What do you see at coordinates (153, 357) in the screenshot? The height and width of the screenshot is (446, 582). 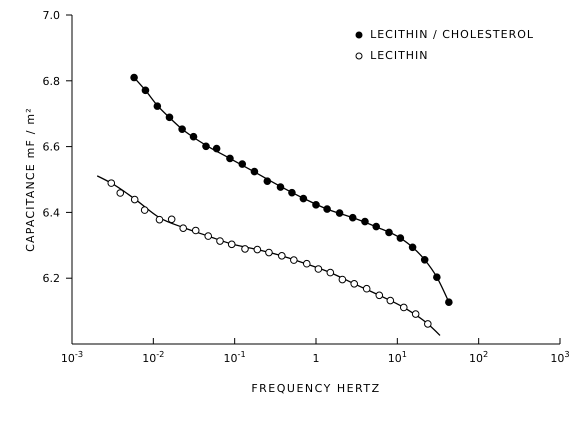 I see `x-tick-label: 10$^{-2}$` at bounding box center [153, 357].